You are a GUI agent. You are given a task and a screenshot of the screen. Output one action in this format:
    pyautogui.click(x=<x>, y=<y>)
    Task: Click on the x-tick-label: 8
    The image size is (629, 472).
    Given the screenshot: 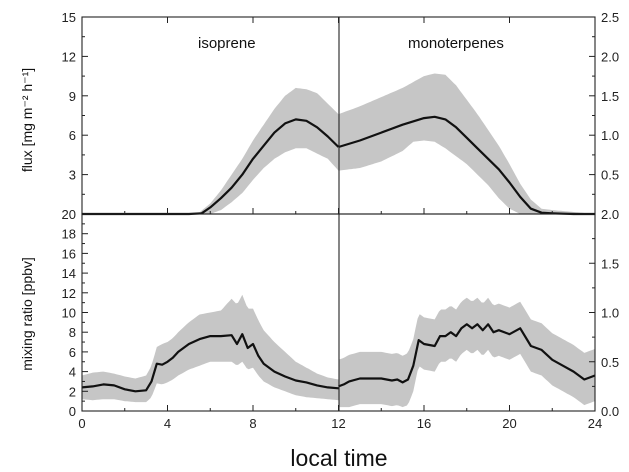 What is the action you would take?
    pyautogui.click(x=252, y=423)
    